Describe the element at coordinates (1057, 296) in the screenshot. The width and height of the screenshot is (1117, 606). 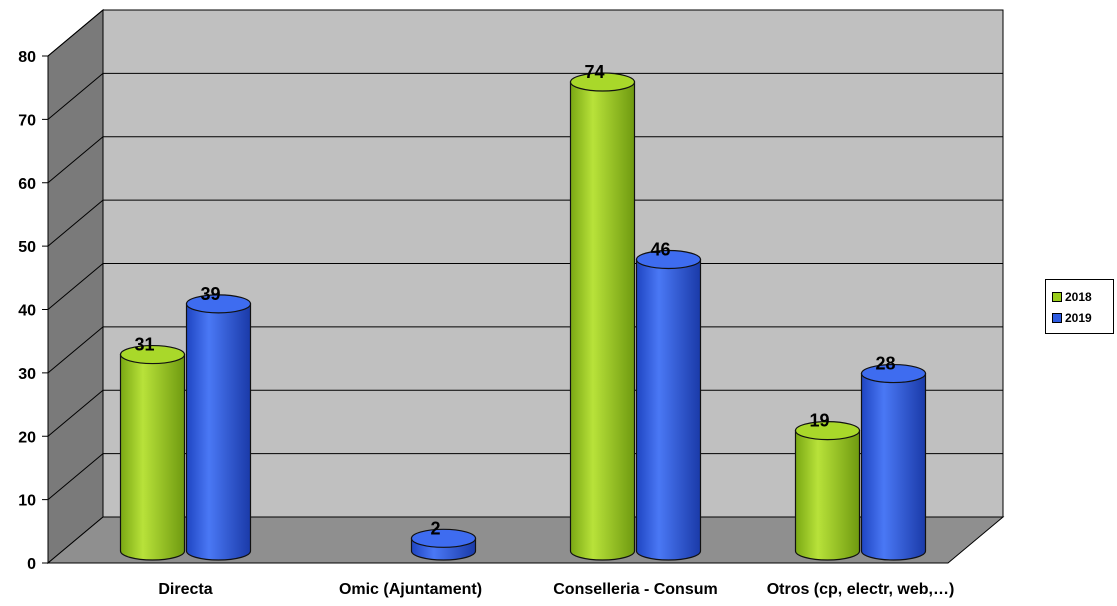
I see `legend-swatch-2018` at that location.